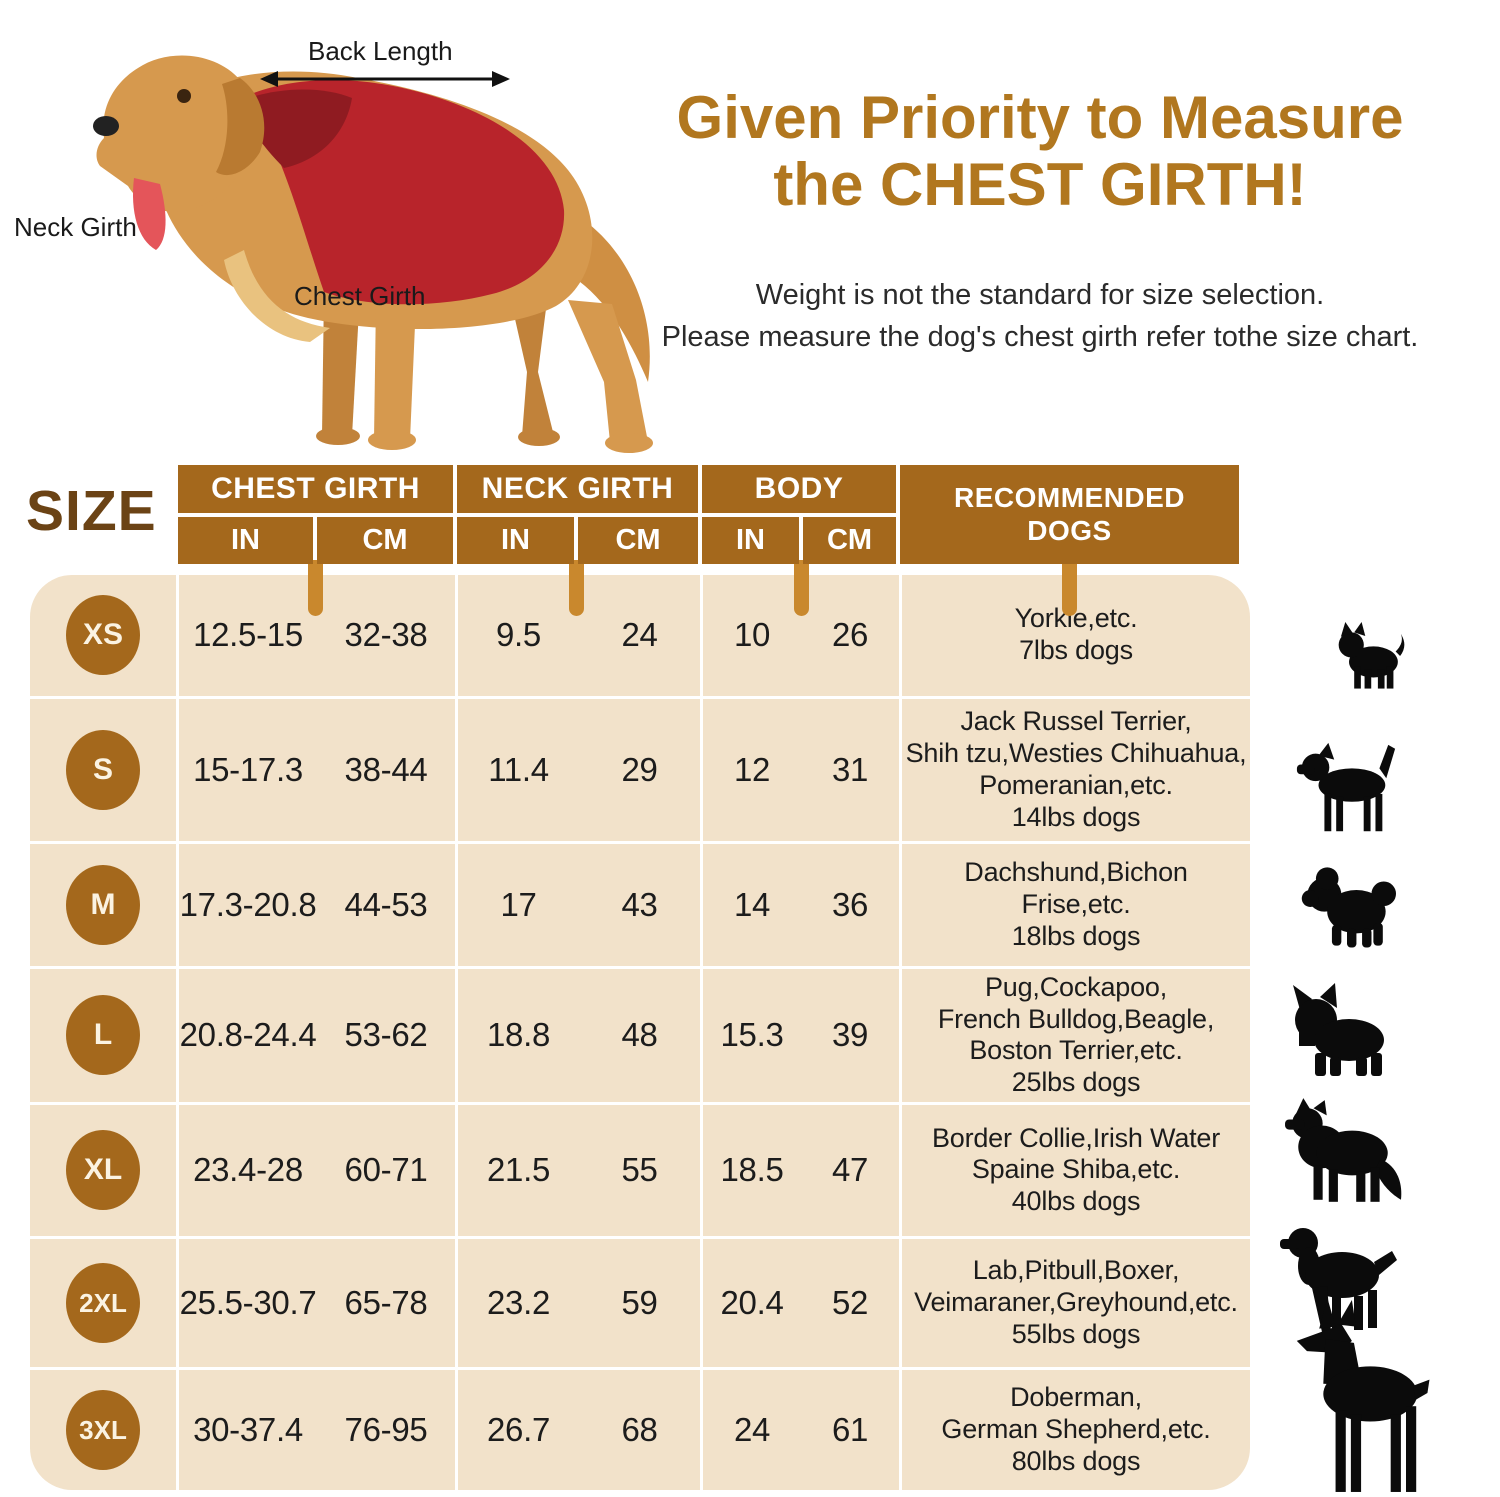  Describe the element at coordinates (75, 227) in the screenshot. I see `neck-girth-label: Neck Girth` at that location.